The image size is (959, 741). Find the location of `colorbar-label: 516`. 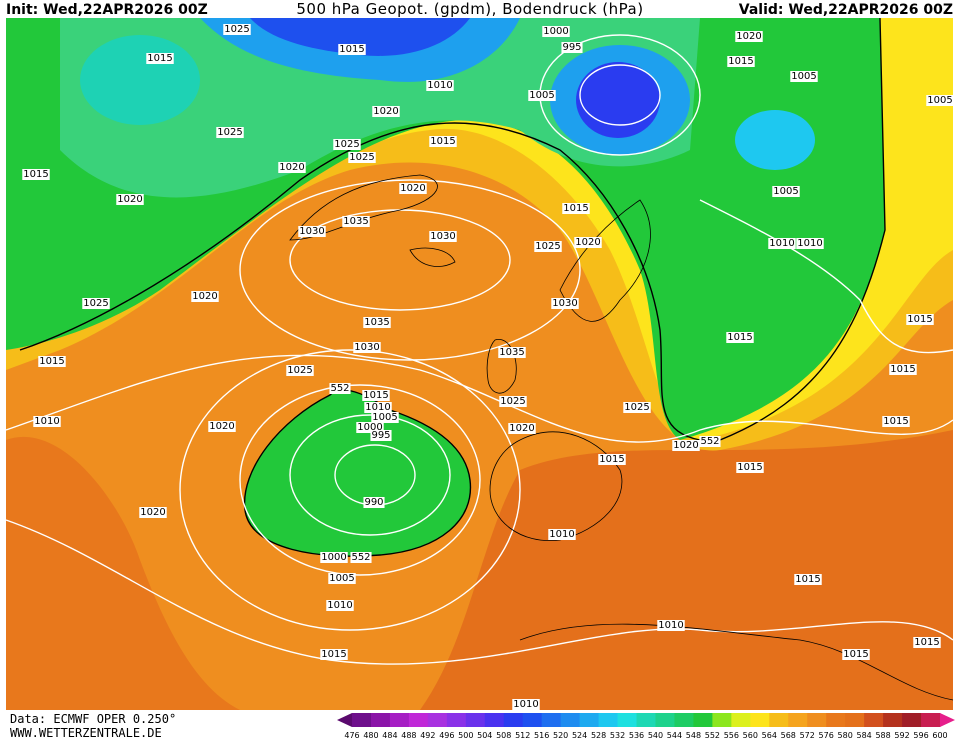

colorbar-label: 516 is located at coordinates (541, 735).